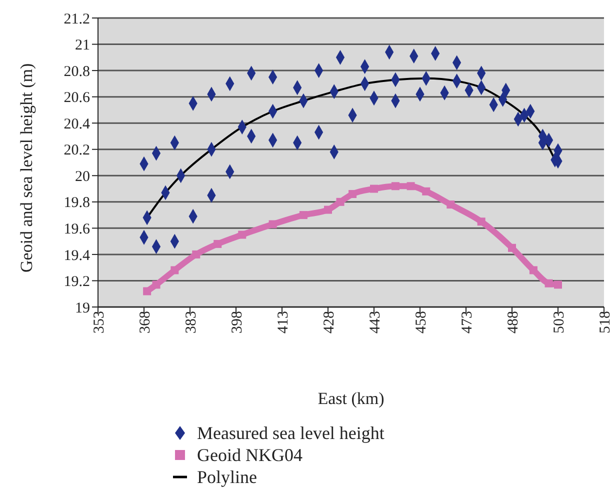  Describe the element at coordinates (77, 150) in the screenshot. I see `y-tick-label: 20.2` at that location.